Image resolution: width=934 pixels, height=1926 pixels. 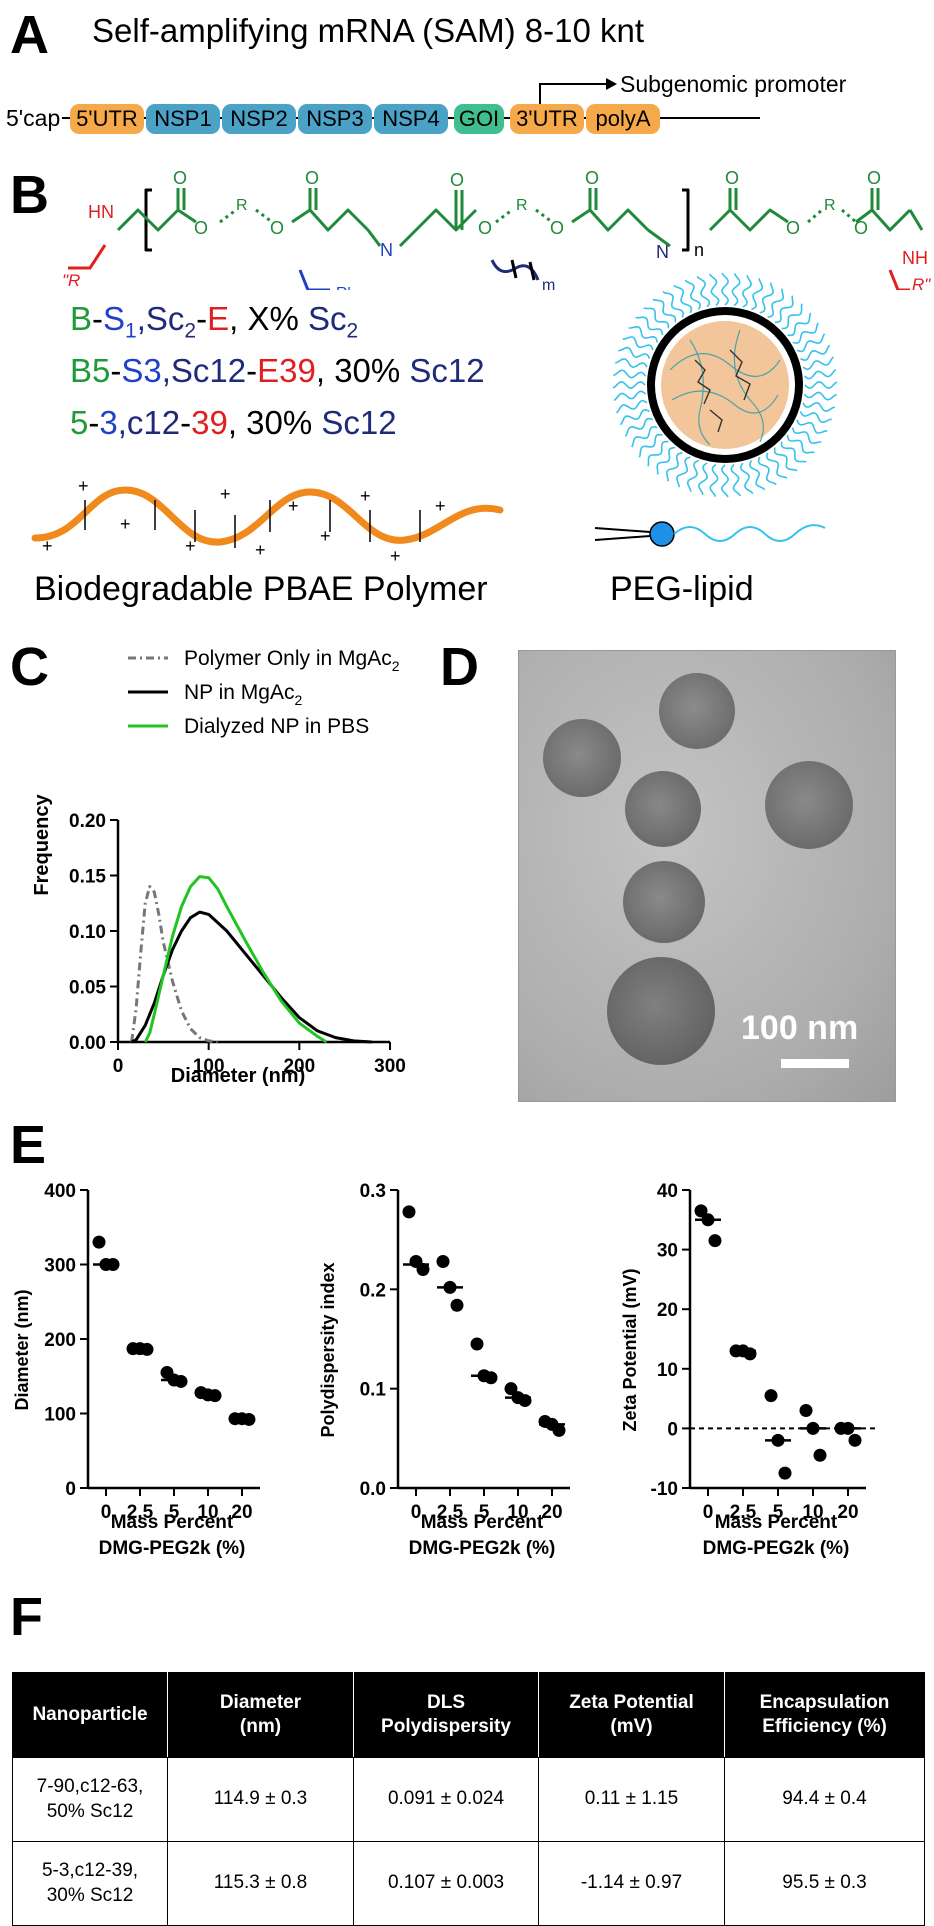 What do you see at coordinates (682, 589) in the screenshot?
I see `peg-lipid-label: PEG-lipid` at bounding box center [682, 589].